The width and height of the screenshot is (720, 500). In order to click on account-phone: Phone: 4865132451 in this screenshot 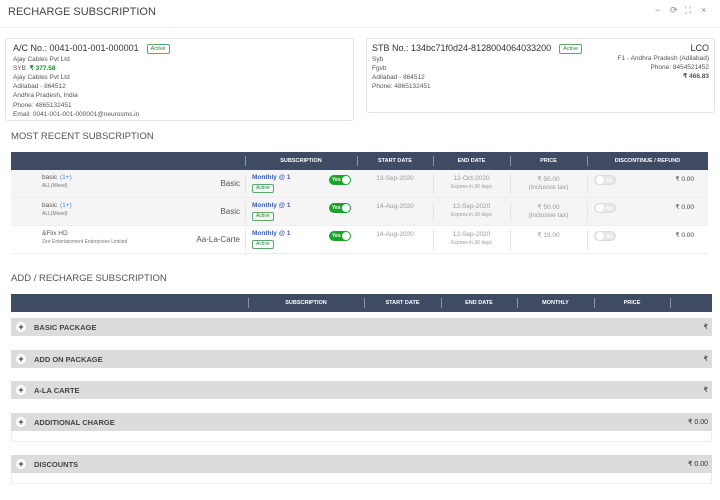, I will do `click(42, 105)`.